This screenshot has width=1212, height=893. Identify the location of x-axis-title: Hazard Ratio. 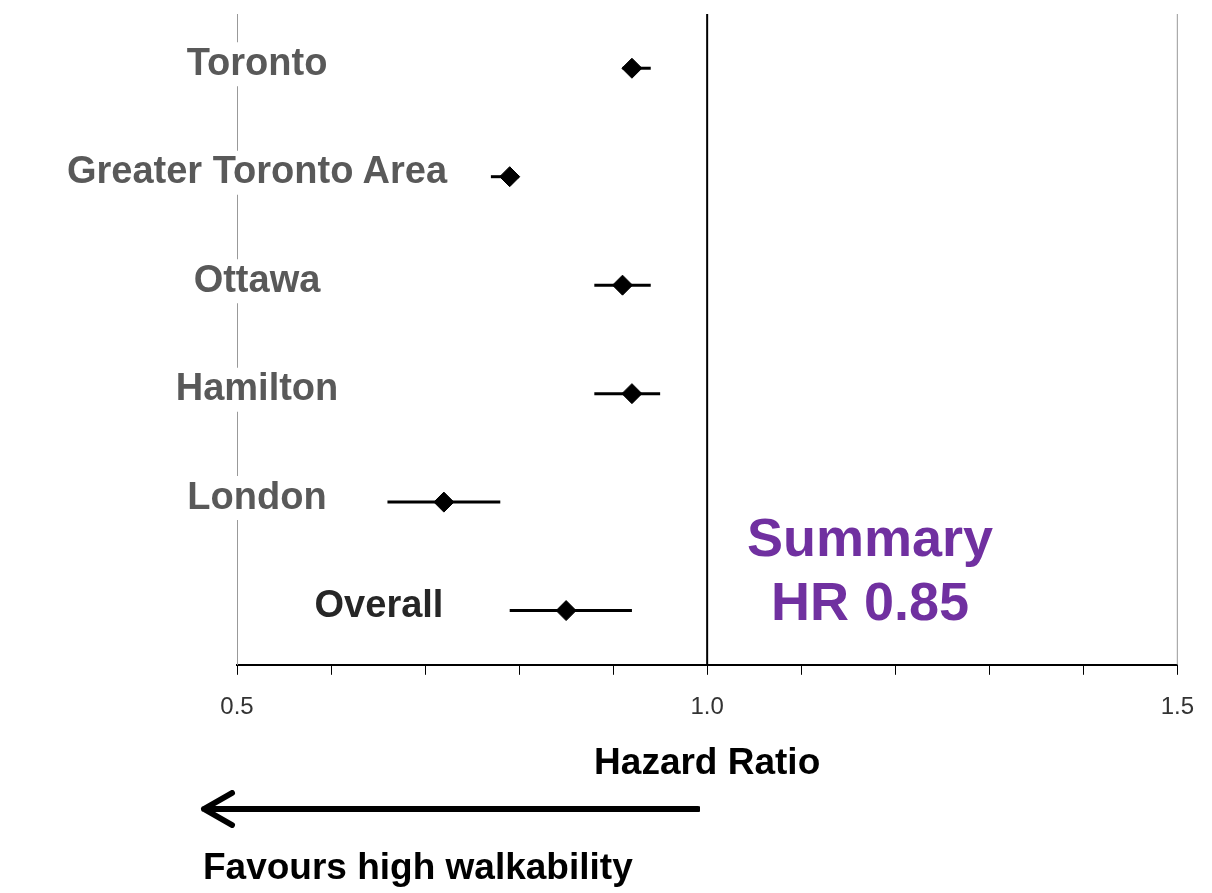
(707, 761).